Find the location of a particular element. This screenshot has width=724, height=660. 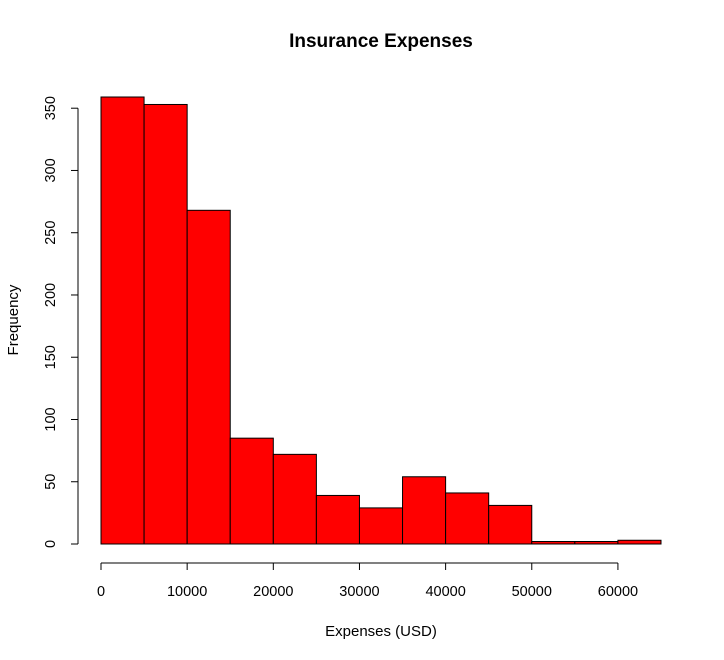

y-tick-label: 100 is located at coordinates (51, 419).